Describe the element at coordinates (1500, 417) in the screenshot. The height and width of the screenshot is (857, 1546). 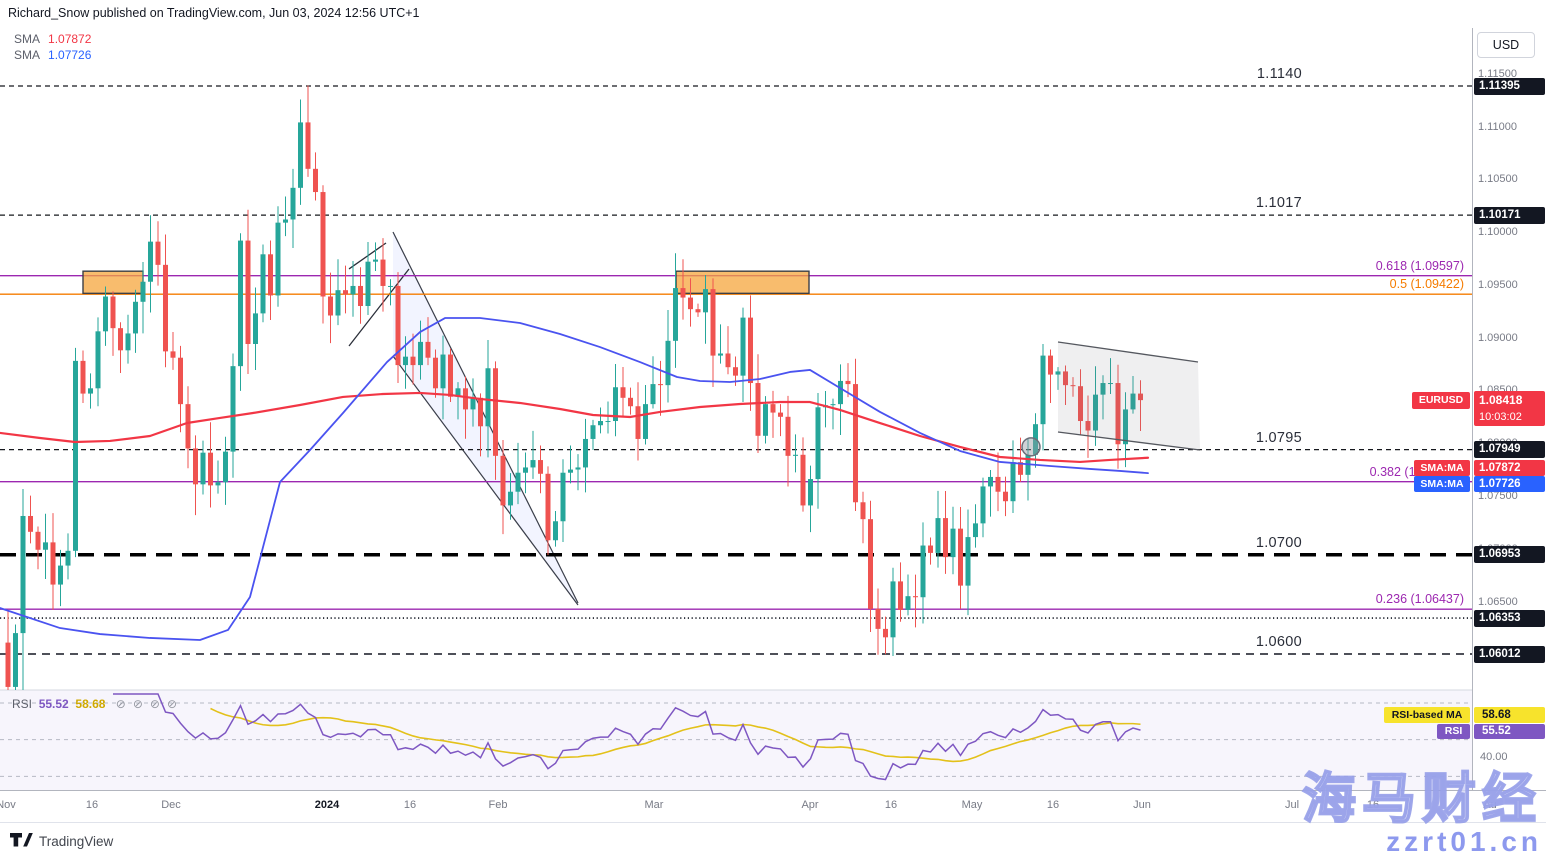
I see `bar-countdown: 10:03:02` at that location.